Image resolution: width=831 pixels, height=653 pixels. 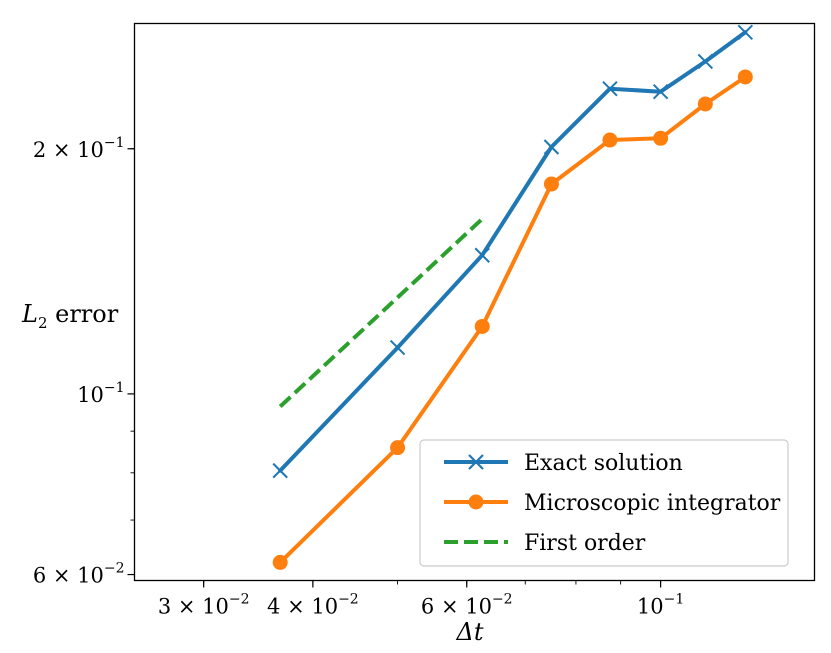 I want to click on y-tick-label: 2 × 10⁻¹, so click(x=79, y=148).